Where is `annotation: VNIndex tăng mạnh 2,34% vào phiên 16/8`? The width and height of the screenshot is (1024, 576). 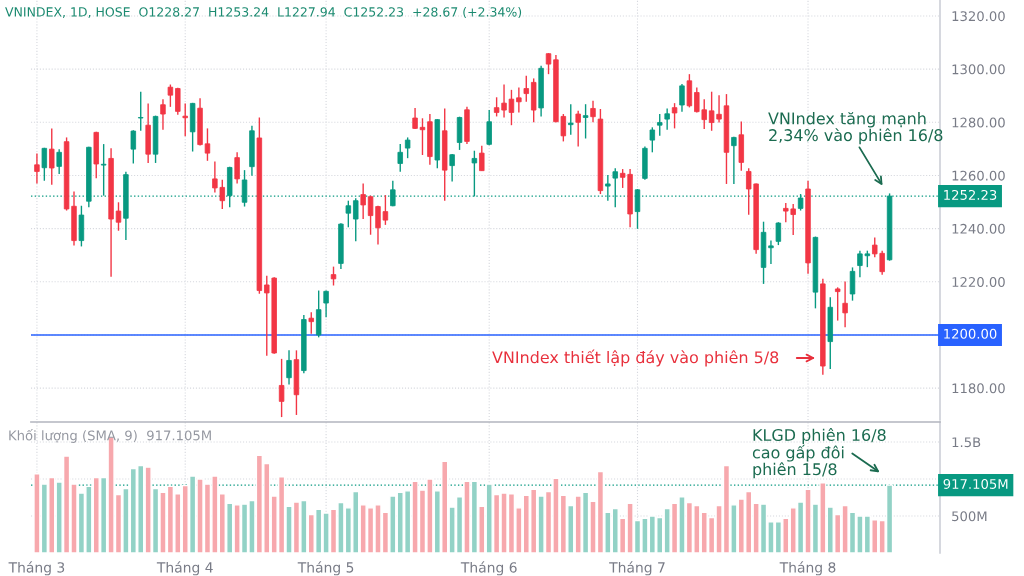 annotation: VNIndex tăng mạnh 2,34% vào phiên 16/8 is located at coordinates (855, 128).